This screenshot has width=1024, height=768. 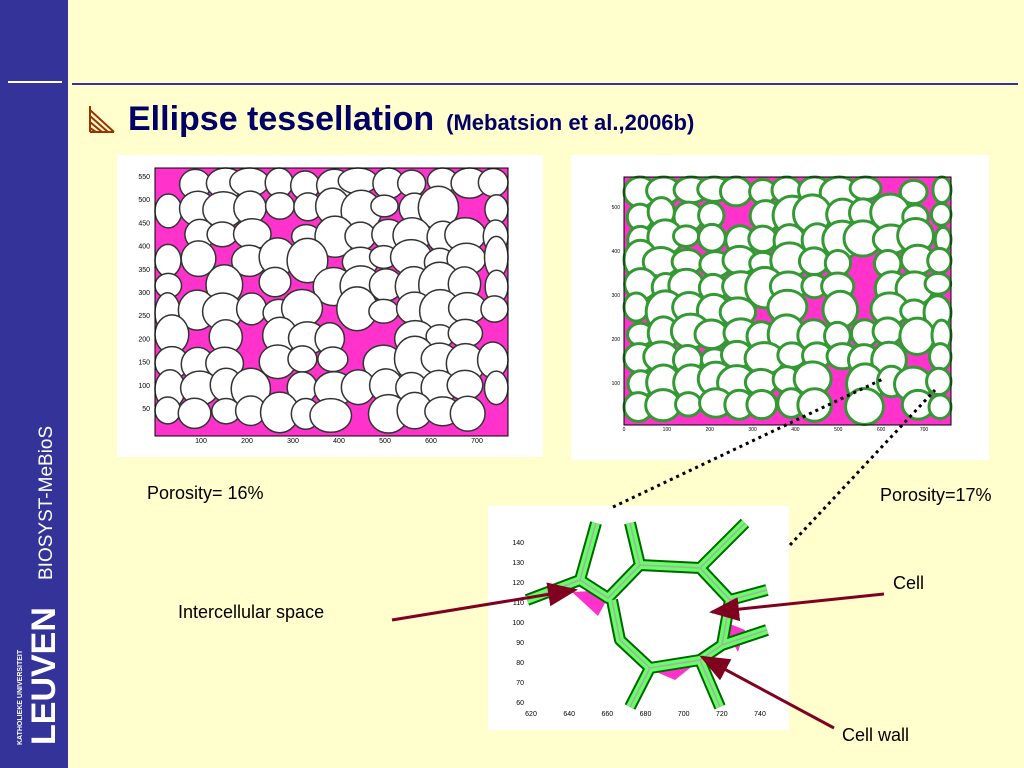 I want to click on university-logo: LEUVEN, so click(x=44, y=676).